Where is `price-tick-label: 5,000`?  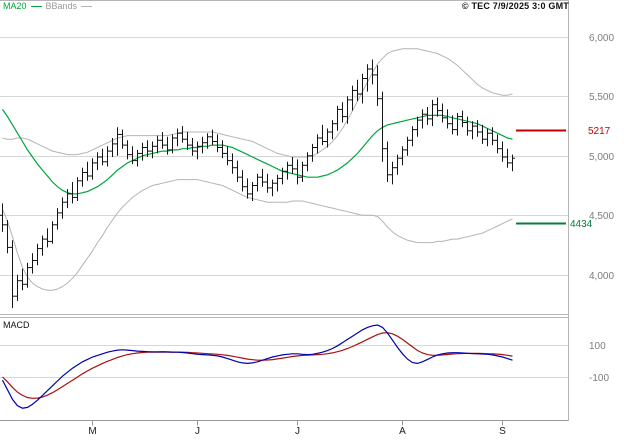
price-tick-label: 5,000 is located at coordinates (601, 157).